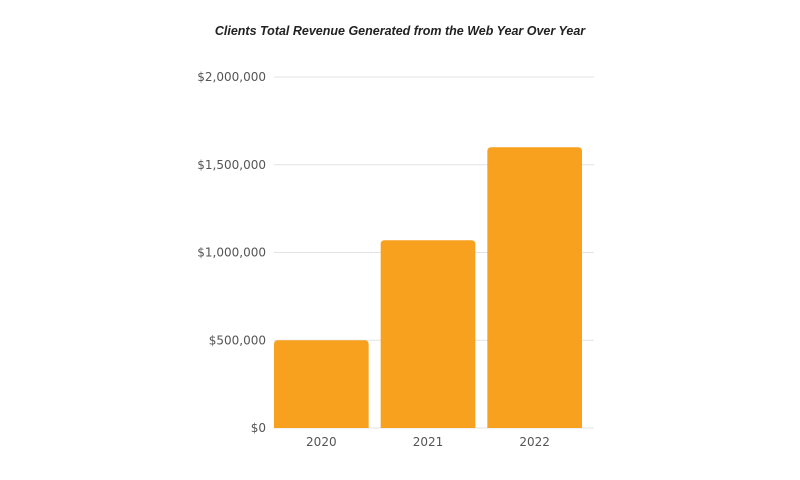 The width and height of the screenshot is (800, 480). Describe the element at coordinates (534, 287) in the screenshot. I see `bar-2022` at that location.